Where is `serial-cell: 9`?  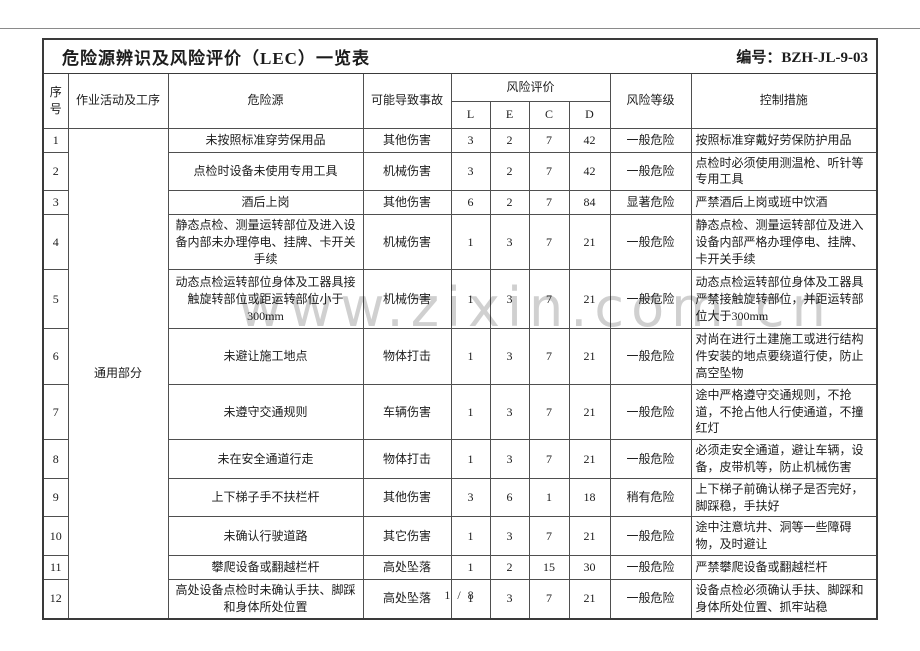 serial-cell: 9 is located at coordinates (56, 497).